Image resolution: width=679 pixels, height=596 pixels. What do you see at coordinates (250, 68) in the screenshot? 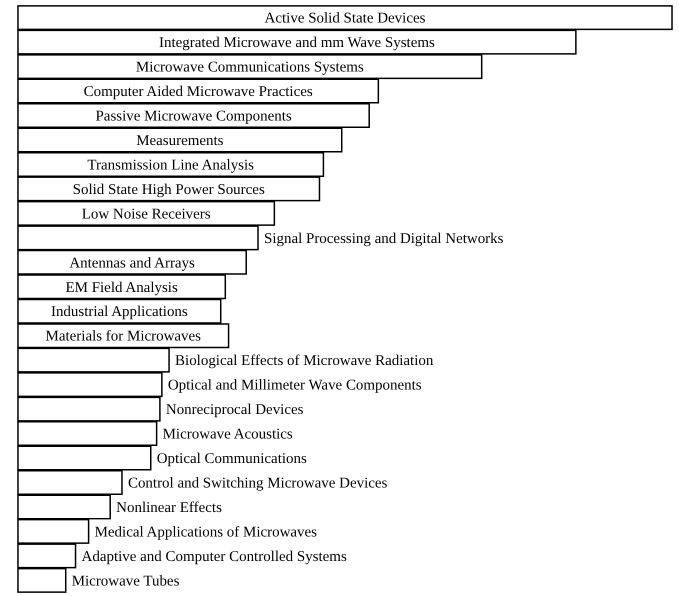
I see `y-tick-label: Microwave Communications Systems` at bounding box center [250, 68].